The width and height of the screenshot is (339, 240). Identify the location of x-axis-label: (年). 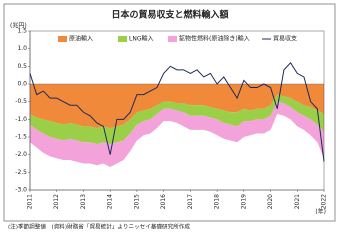
(320, 212).